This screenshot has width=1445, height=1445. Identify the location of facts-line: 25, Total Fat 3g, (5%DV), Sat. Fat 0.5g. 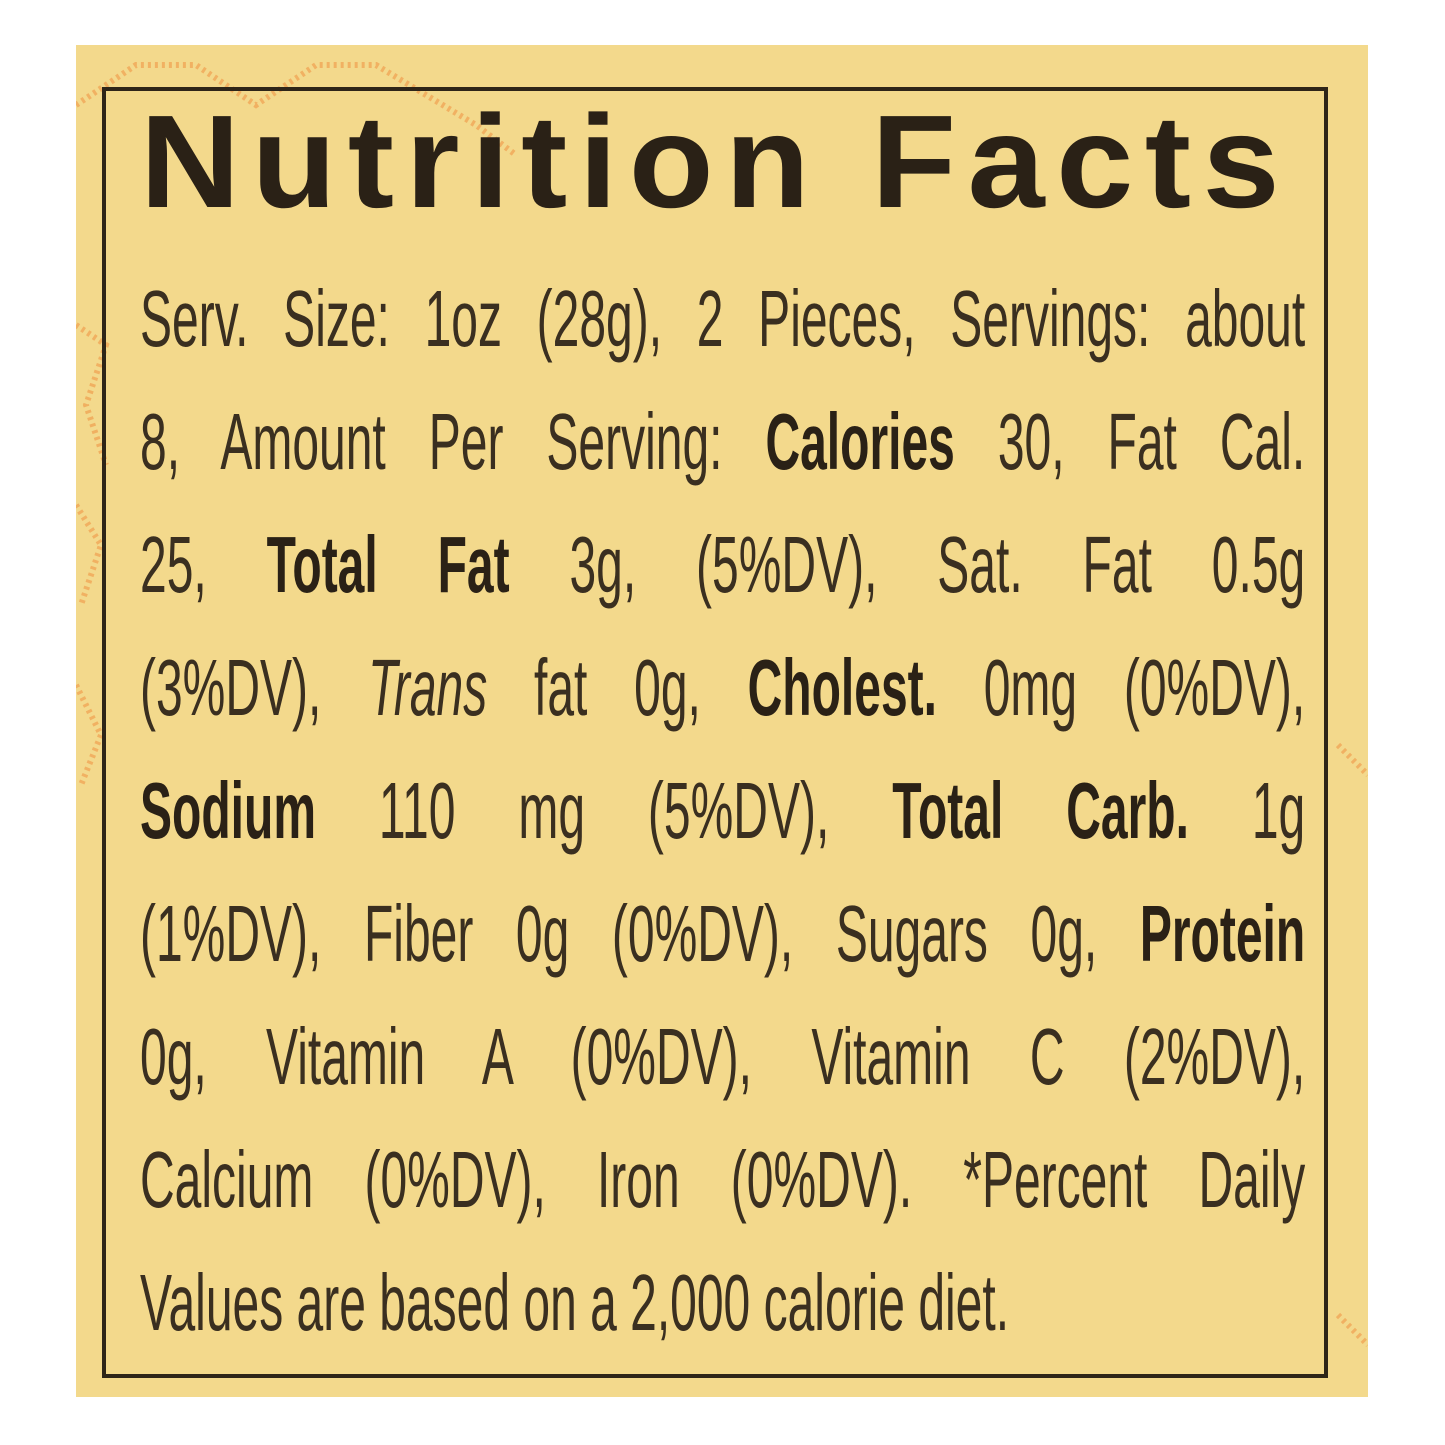
(722, 564).